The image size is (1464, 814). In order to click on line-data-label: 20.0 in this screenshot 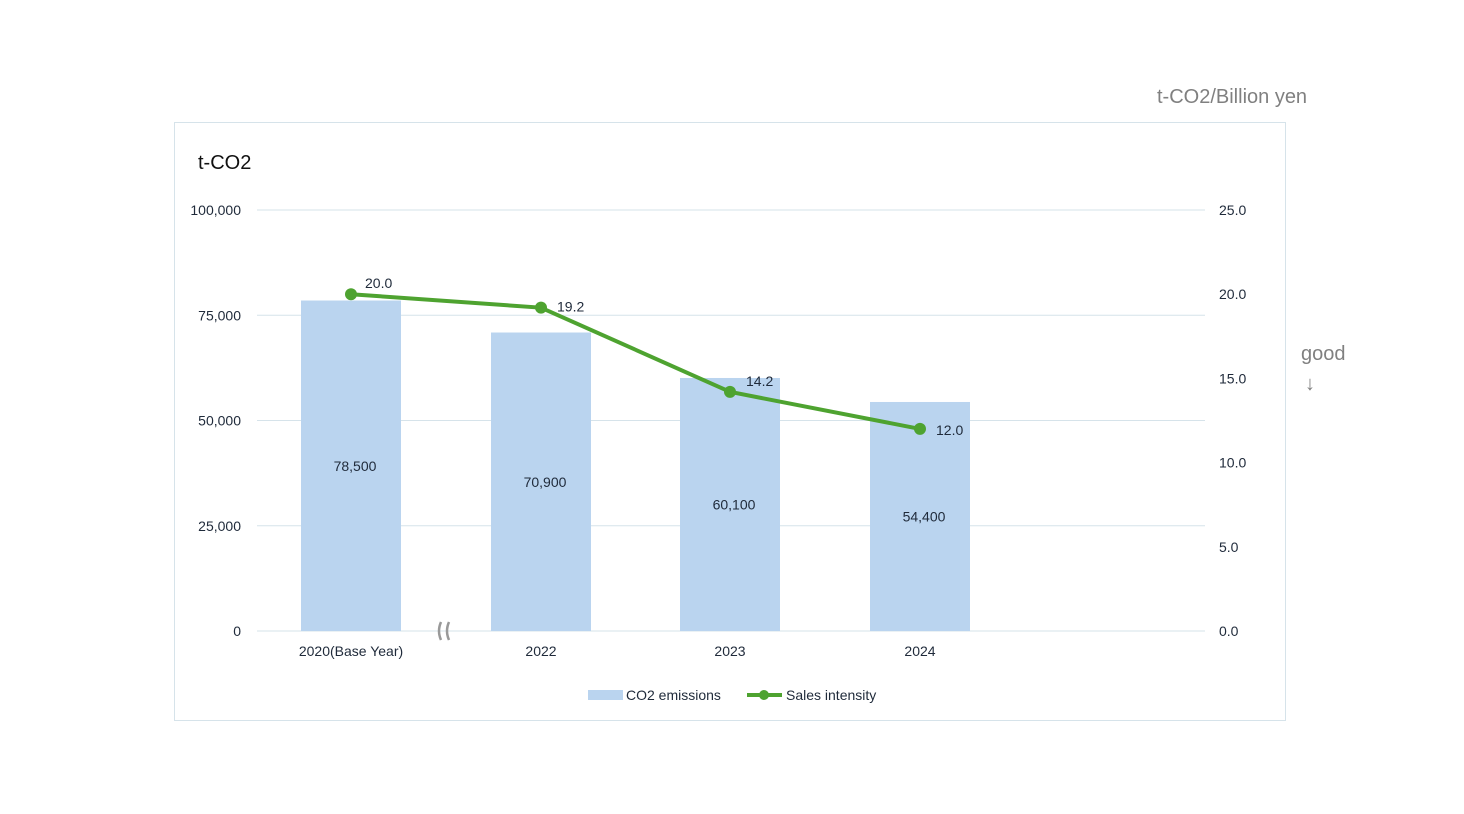, I will do `click(378, 283)`.